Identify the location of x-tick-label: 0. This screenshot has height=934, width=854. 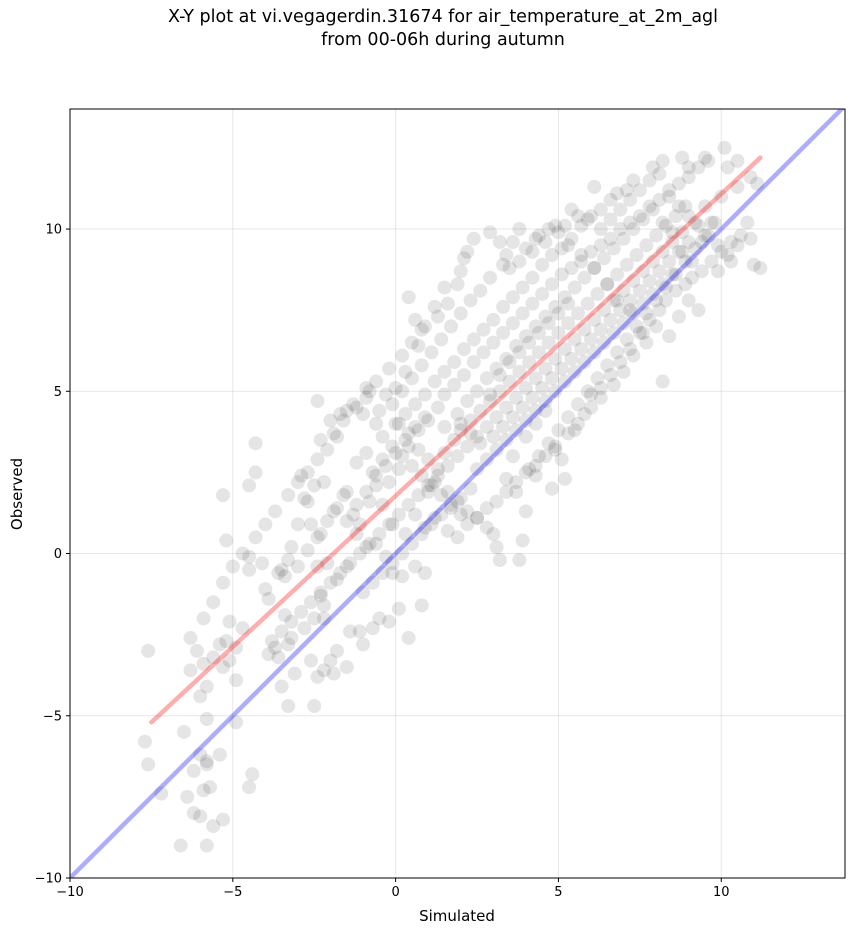
(395, 892).